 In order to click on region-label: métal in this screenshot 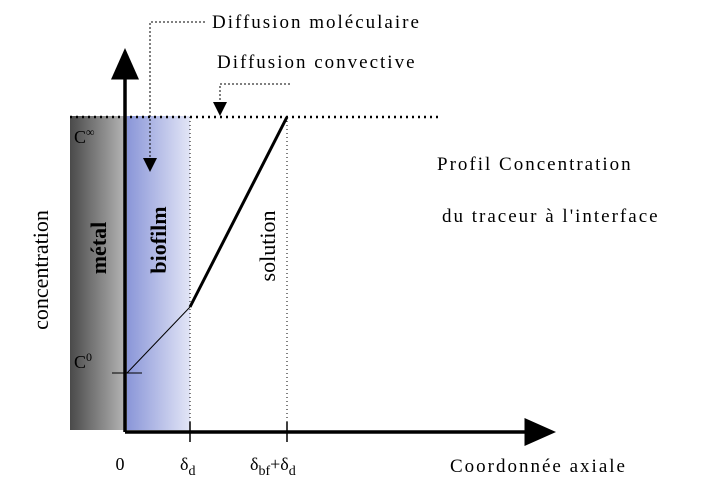, I will do `click(98, 248)`.